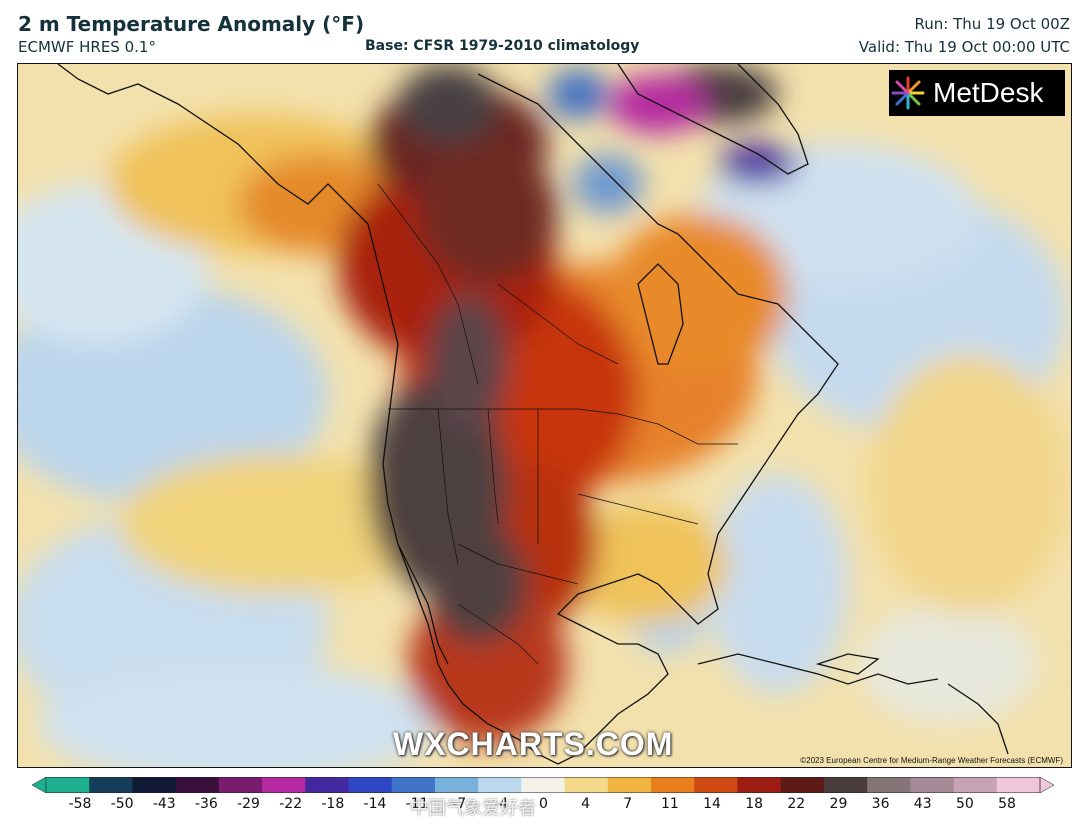 The height and width of the screenshot is (833, 1088). I want to click on colorbar-tick-label: 50, so click(964, 804).